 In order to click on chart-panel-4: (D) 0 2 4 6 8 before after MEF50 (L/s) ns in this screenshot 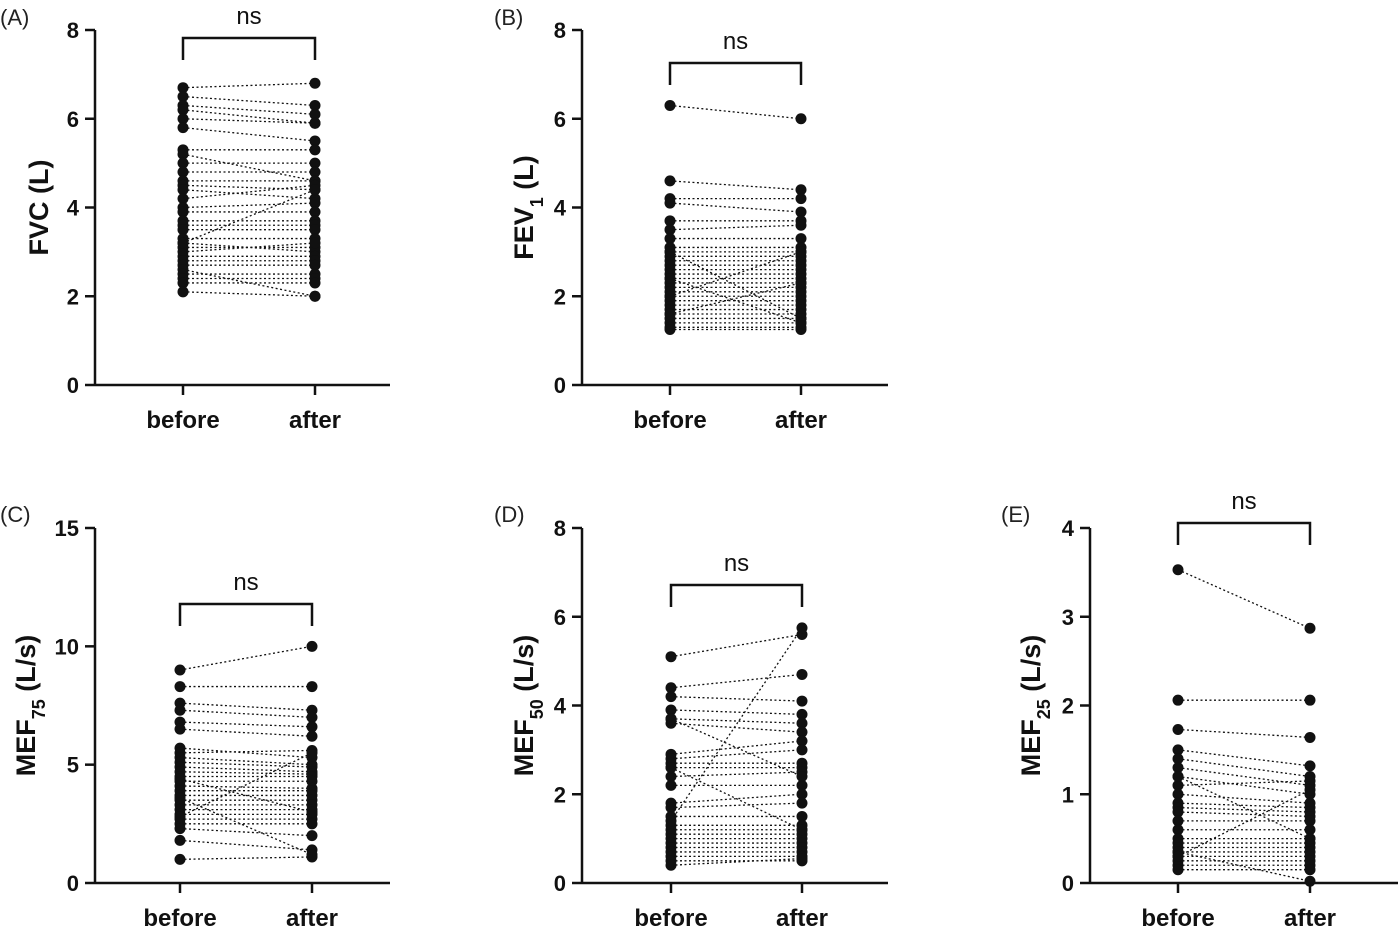, I will do `click(691, 716)`.